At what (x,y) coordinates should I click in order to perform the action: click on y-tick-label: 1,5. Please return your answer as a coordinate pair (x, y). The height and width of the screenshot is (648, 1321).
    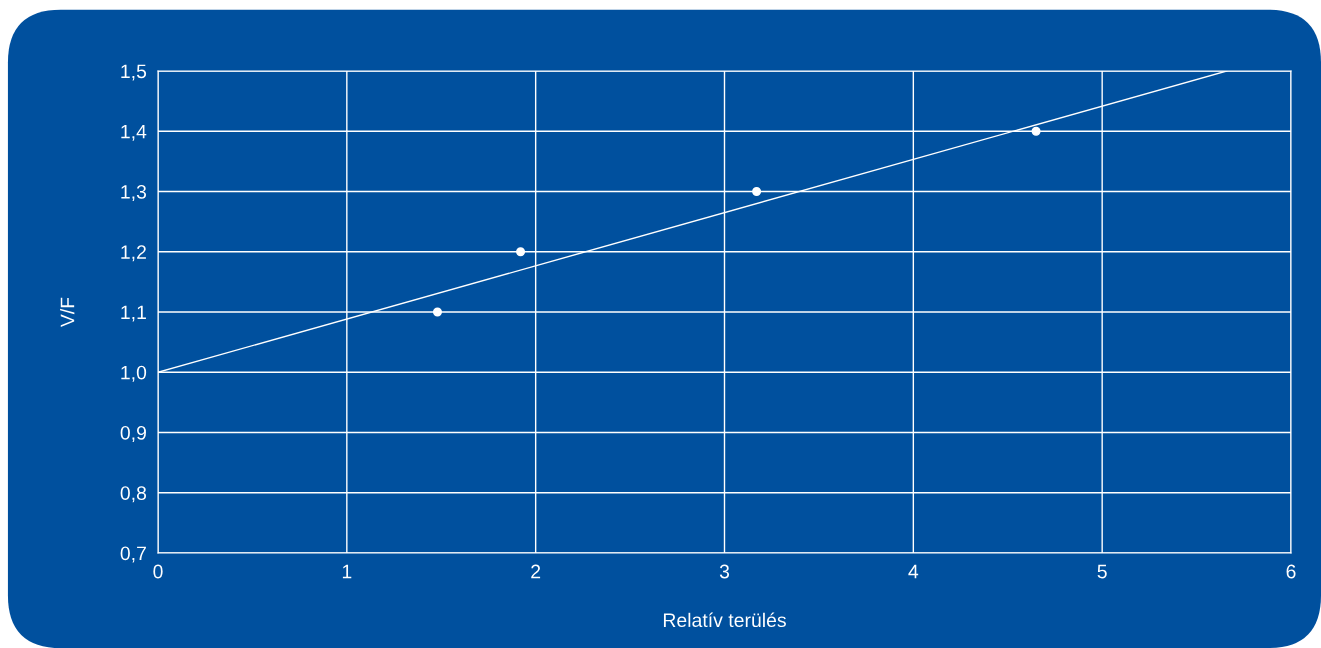
    Looking at the image, I should click on (134, 72).